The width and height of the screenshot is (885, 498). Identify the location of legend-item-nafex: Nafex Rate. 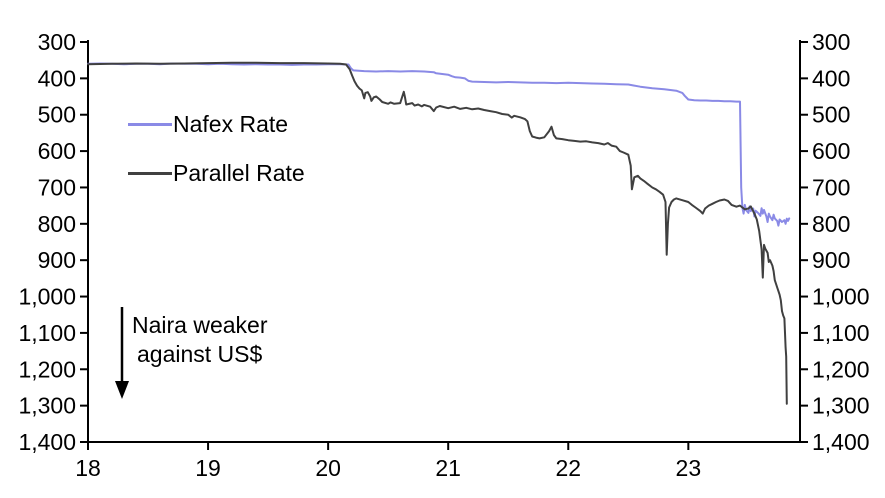
(216, 124).